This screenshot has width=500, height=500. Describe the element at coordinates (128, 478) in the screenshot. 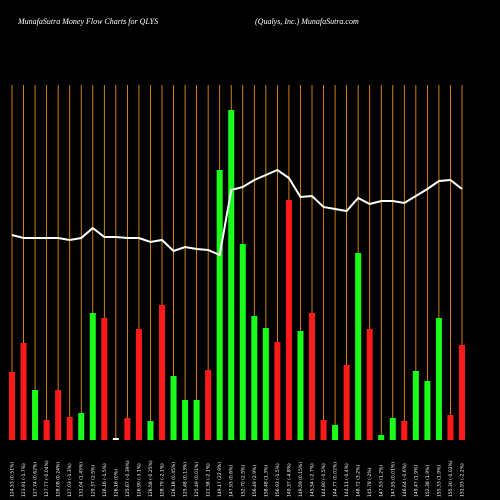

I see `x-tick-label: 125.67 (-0.39%)` at that location.